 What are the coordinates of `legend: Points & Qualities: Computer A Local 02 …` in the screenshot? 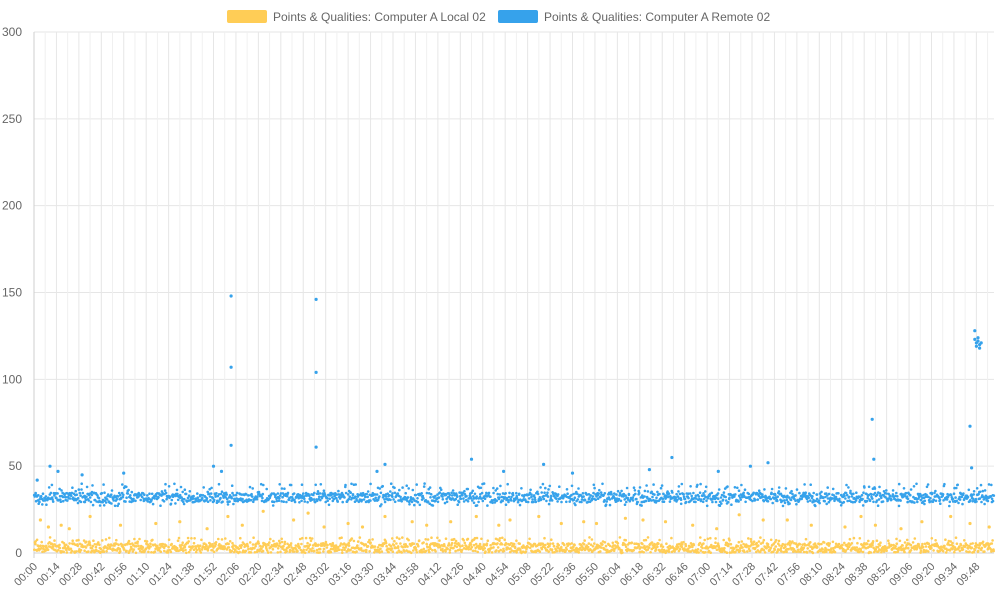 It's located at (498, 17).